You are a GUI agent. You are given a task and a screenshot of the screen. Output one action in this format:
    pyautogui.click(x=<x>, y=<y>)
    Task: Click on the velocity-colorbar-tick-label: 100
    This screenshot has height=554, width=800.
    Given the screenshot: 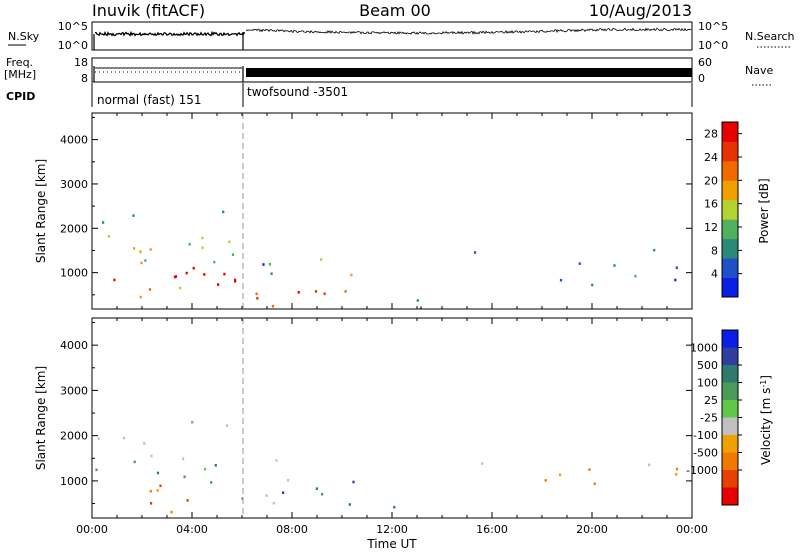 What is the action you would take?
    pyautogui.click(x=707, y=383)
    